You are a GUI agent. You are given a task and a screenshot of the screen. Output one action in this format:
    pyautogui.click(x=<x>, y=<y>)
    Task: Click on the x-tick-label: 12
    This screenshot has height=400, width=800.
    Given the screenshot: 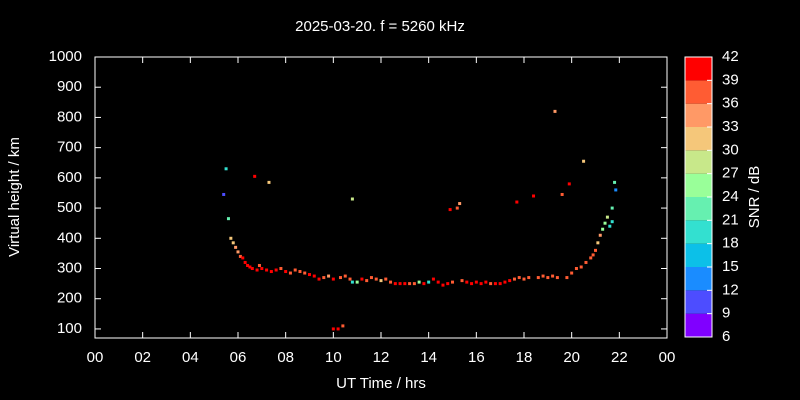 What is the action you would take?
    pyautogui.click(x=381, y=357)
    